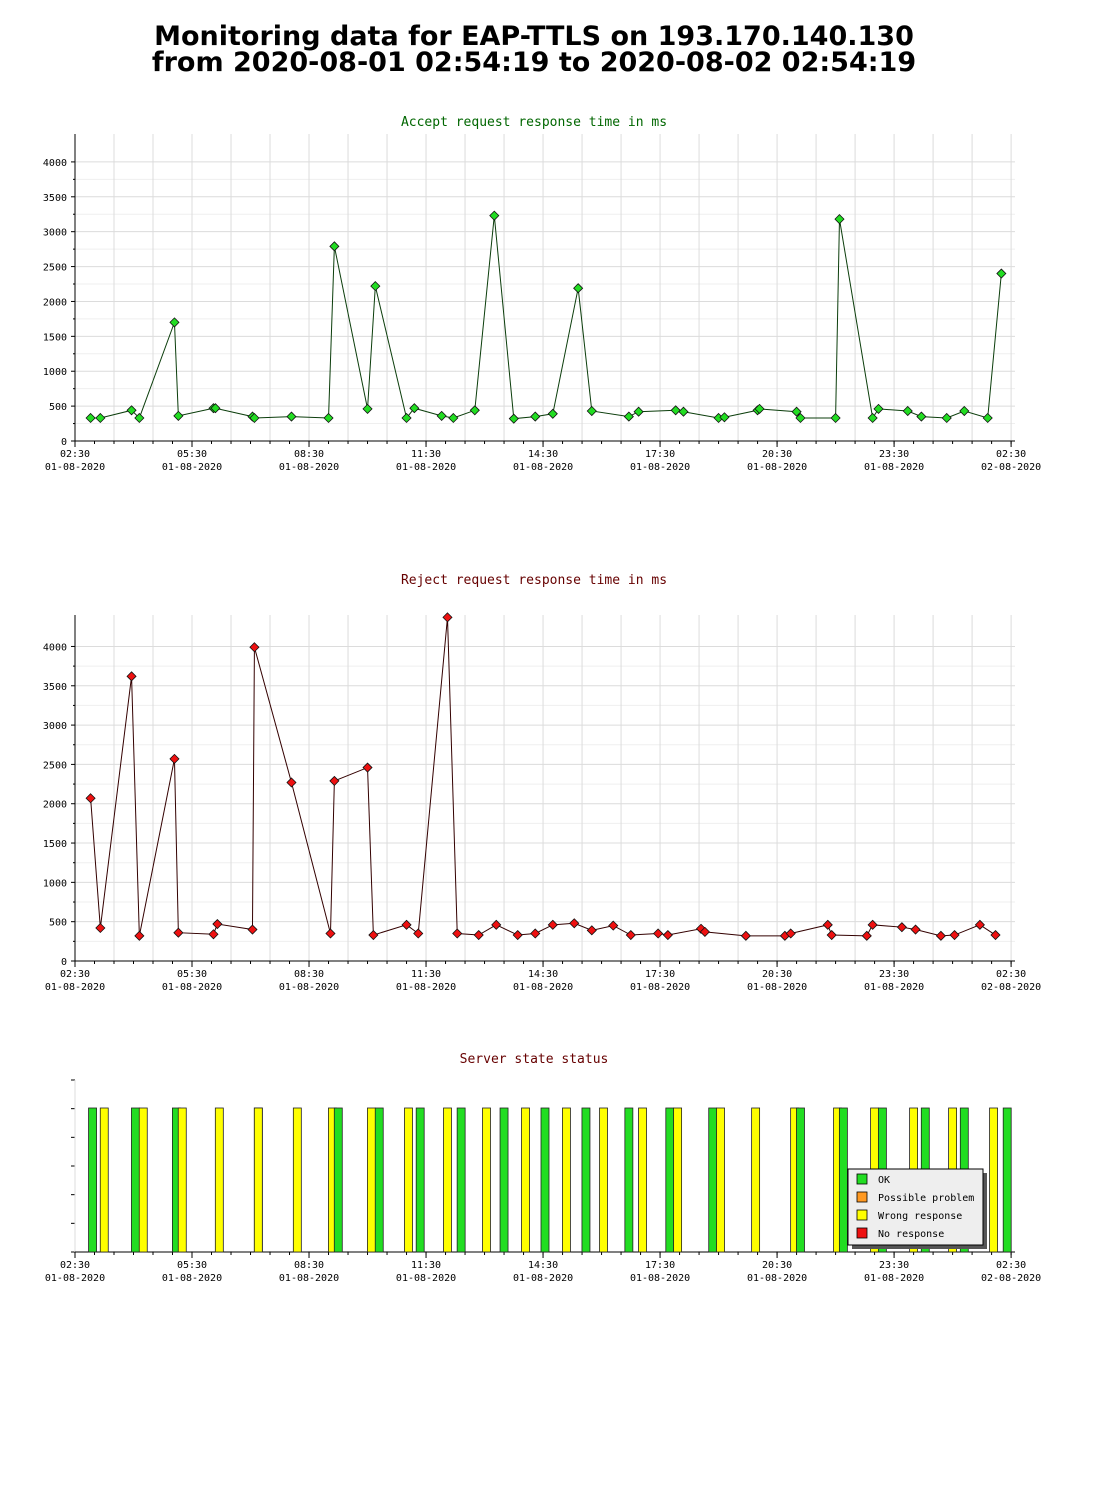 The width and height of the screenshot is (1100, 1500). What do you see at coordinates (543, 454) in the screenshot?
I see `accept-x-tick-label: 14:30` at bounding box center [543, 454].